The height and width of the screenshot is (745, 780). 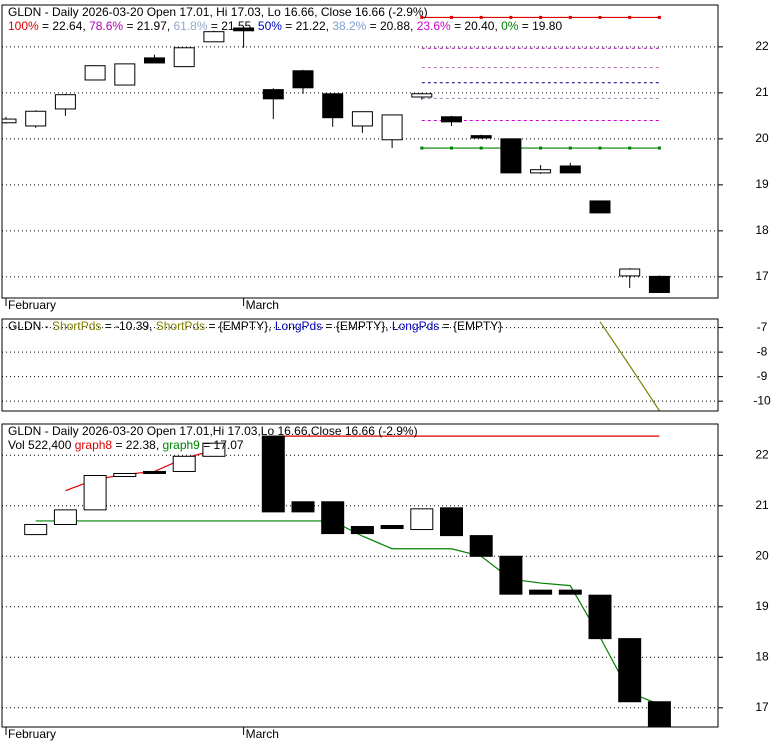 What do you see at coordinates (76, 326) in the screenshot?
I see `legend-text: ShortPds` at bounding box center [76, 326].